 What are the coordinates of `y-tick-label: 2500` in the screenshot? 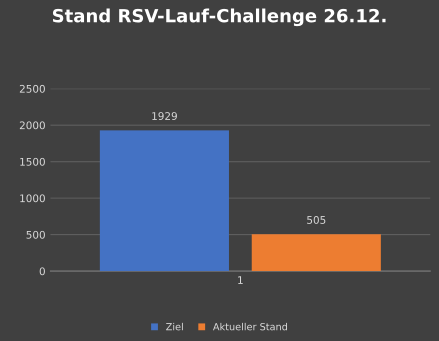 It's located at (32, 88).